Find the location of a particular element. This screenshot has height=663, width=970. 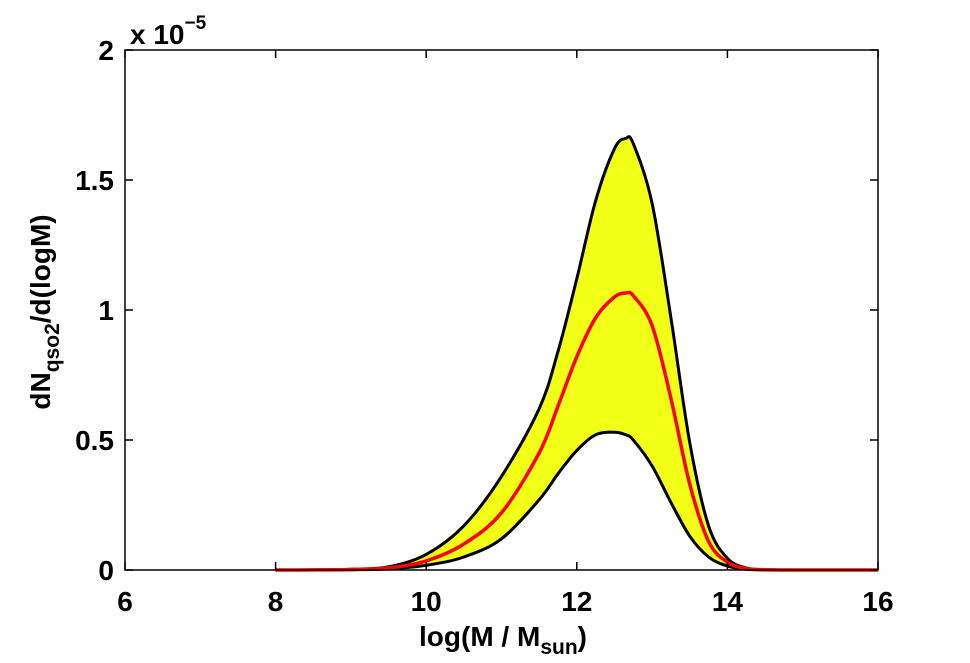

x-tick-label: 12 is located at coordinates (576, 601).